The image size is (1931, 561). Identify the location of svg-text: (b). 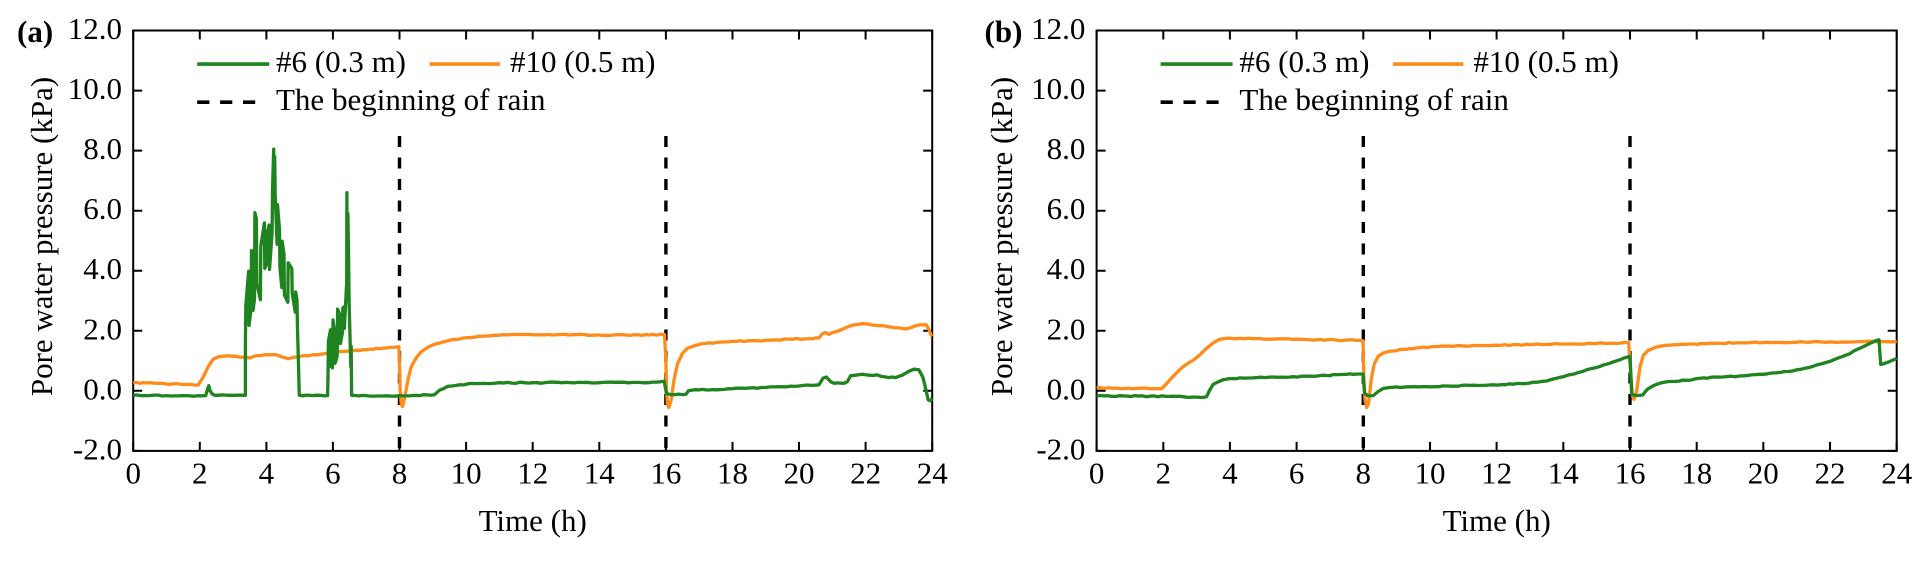
(1004, 31).